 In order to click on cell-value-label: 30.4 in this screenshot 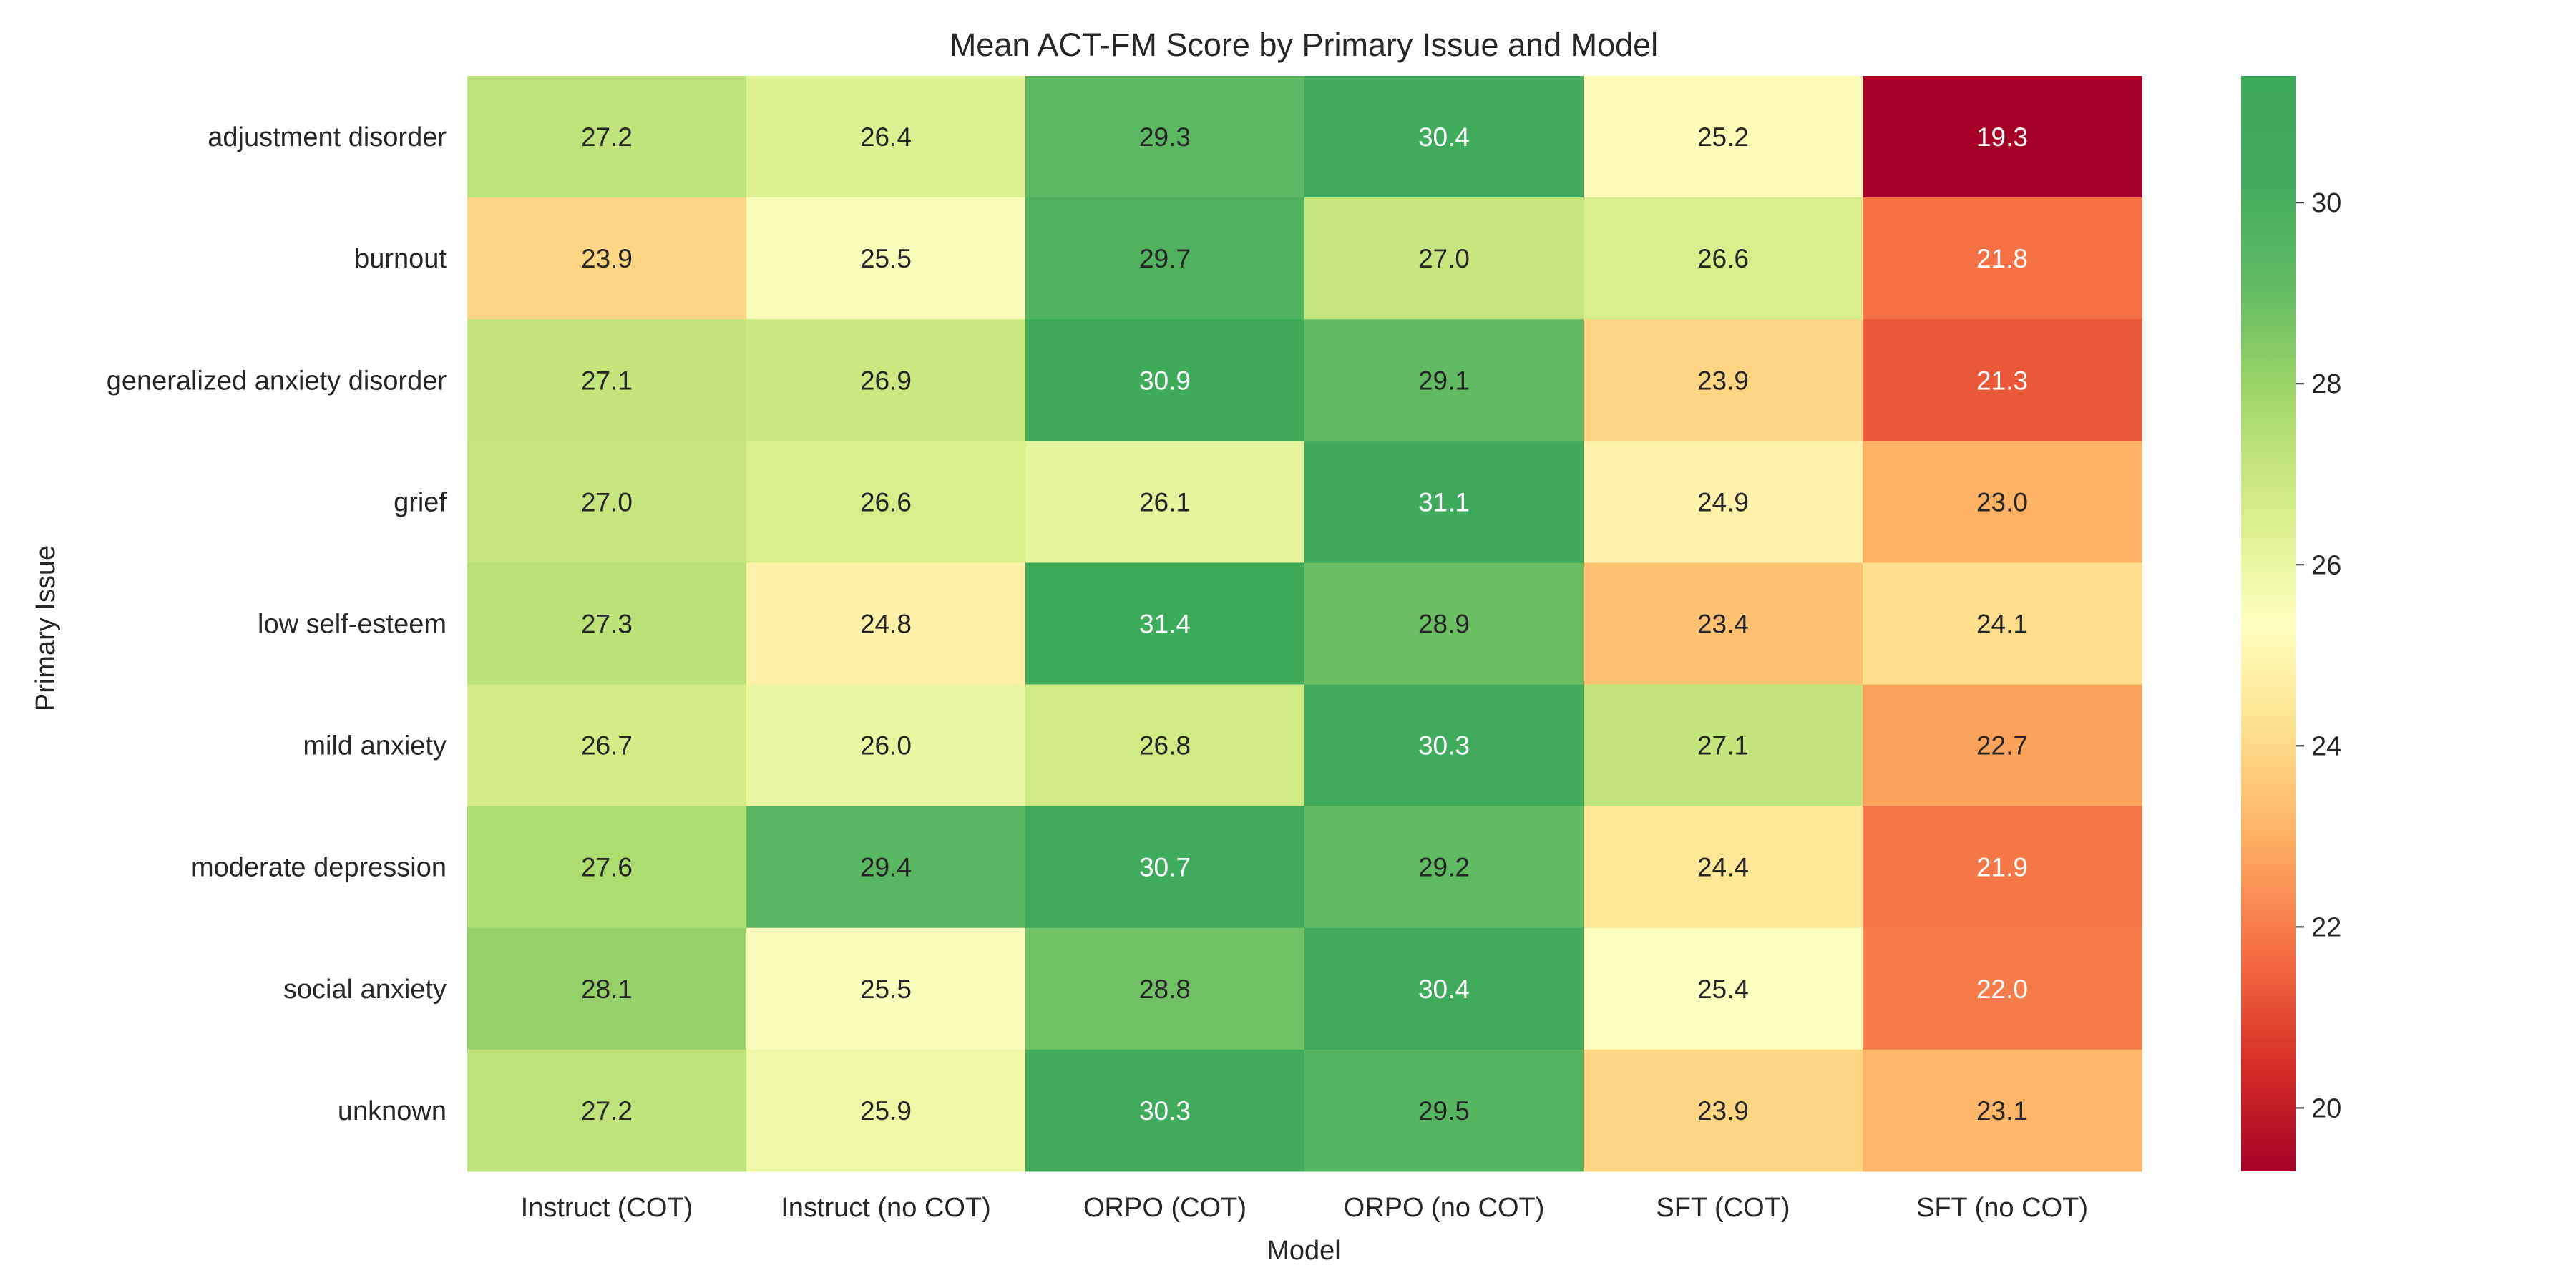, I will do `click(1444, 989)`.